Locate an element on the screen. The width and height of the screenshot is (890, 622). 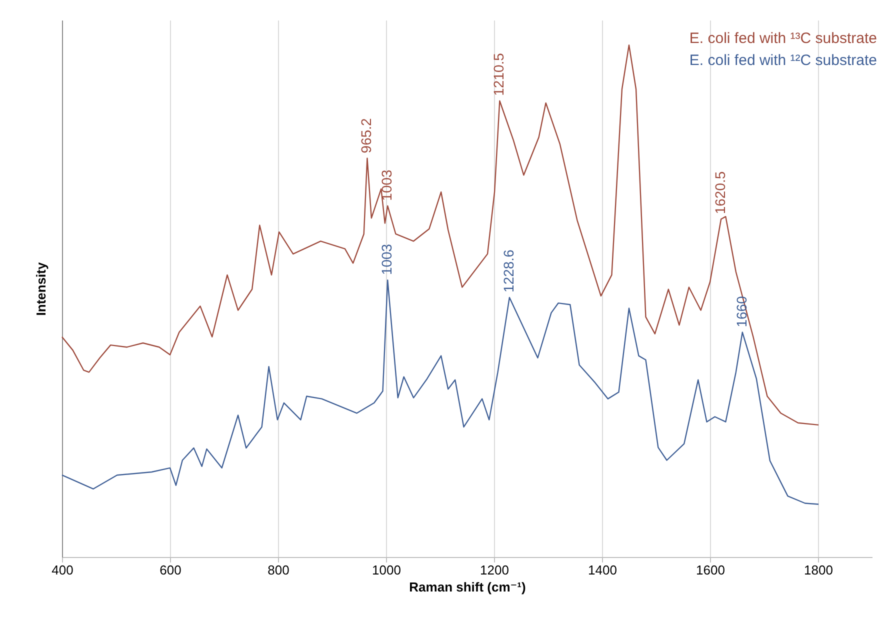
annotation: 1620.5 is located at coordinates (720, 192).